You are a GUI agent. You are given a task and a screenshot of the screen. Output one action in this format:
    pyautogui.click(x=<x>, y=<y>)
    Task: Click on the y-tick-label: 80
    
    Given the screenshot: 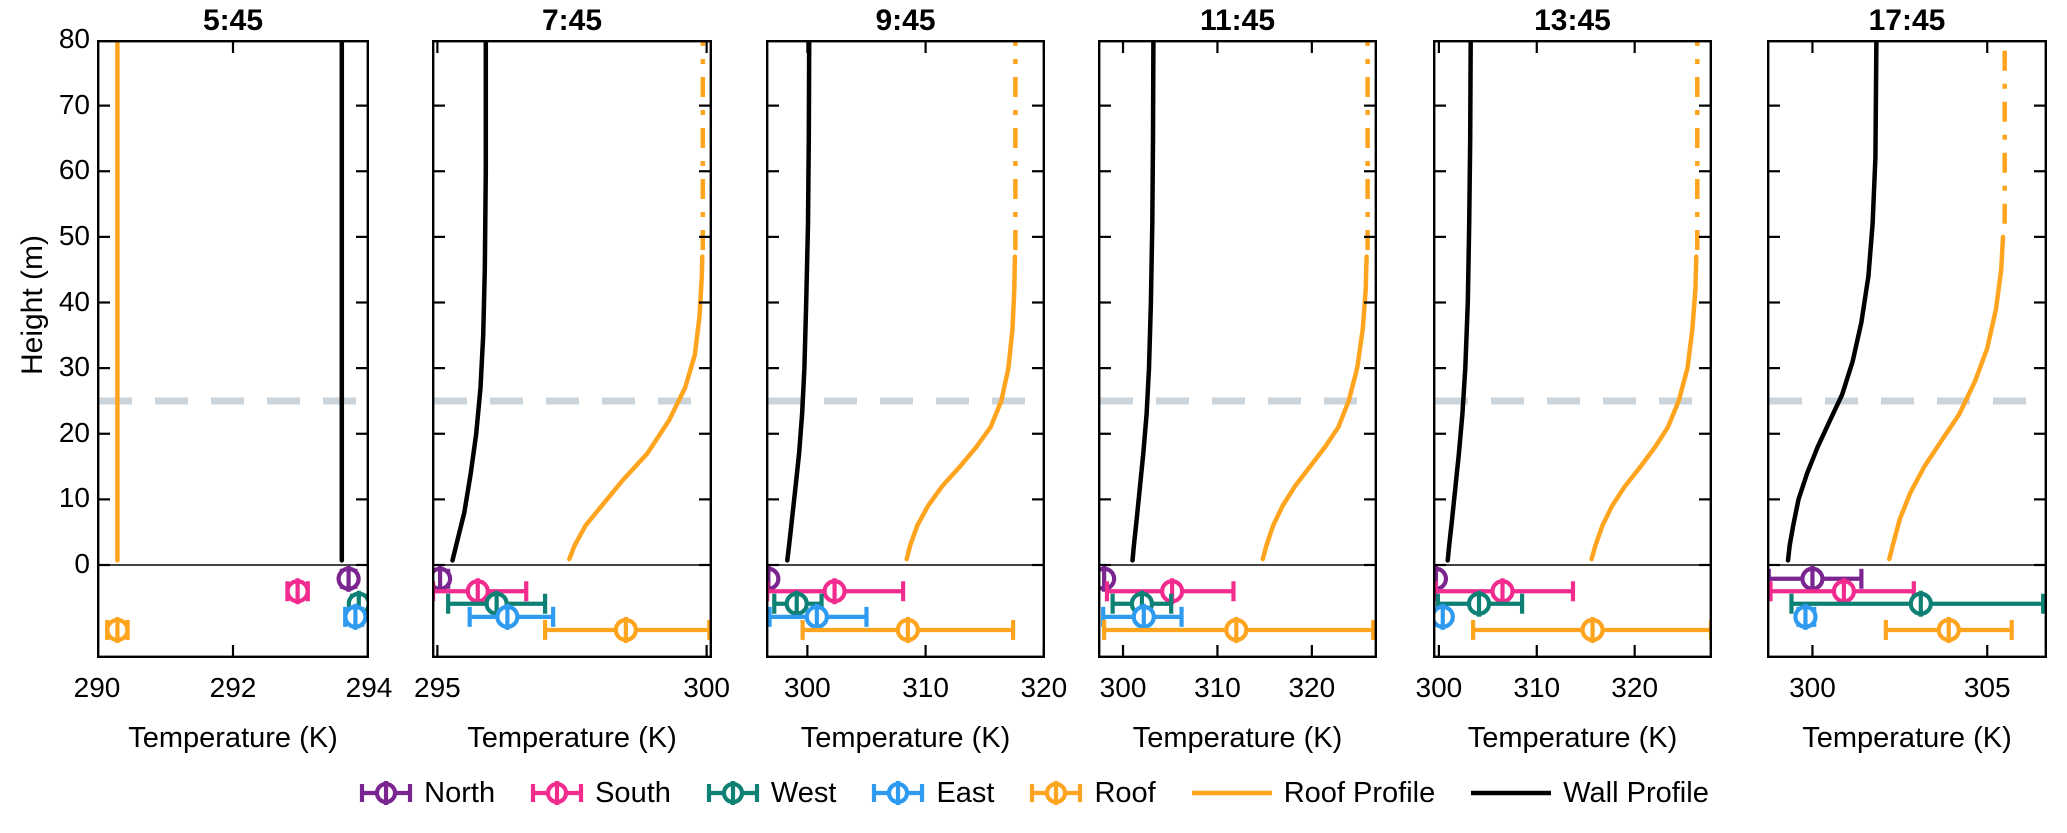 What is the action you would take?
    pyautogui.click(x=74, y=38)
    